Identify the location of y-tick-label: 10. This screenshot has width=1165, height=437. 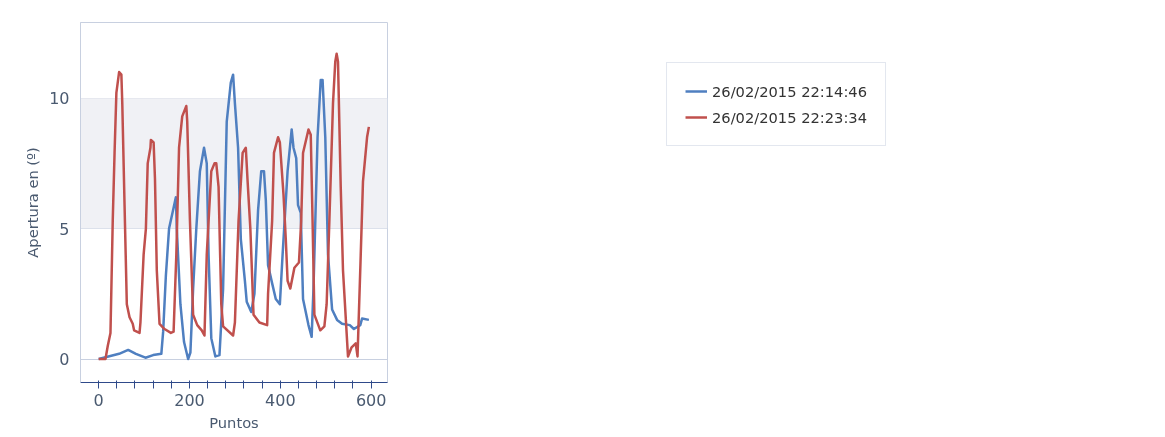
(59, 99).